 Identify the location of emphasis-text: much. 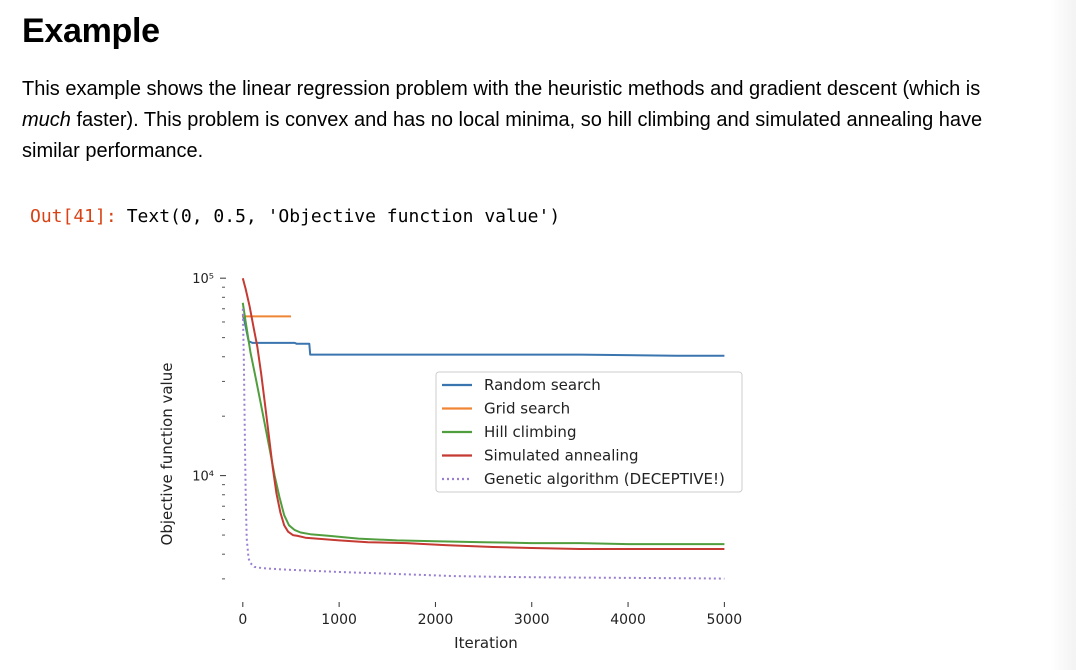
(46, 120).